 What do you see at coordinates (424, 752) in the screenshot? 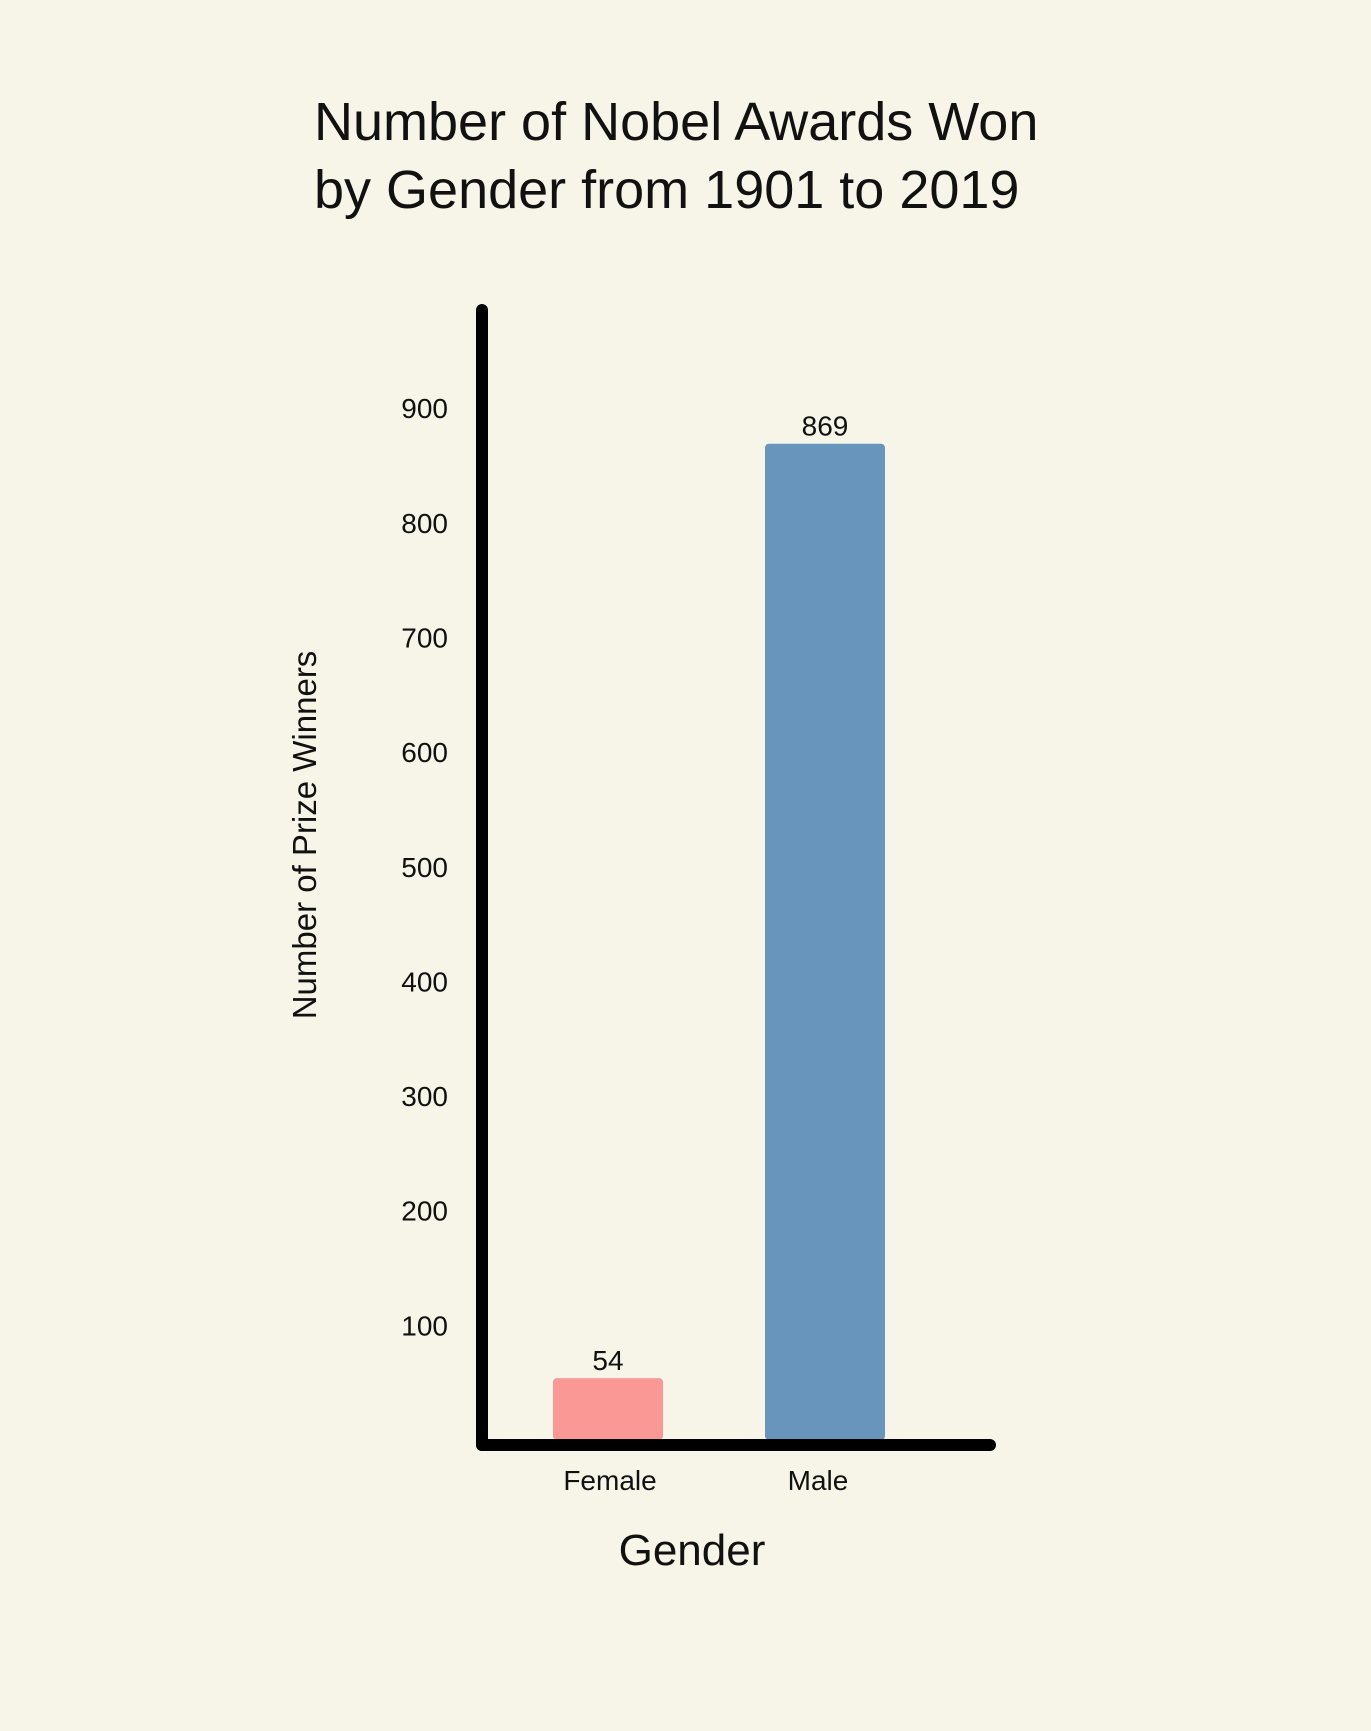
I see `y-tick-label: 600` at bounding box center [424, 752].